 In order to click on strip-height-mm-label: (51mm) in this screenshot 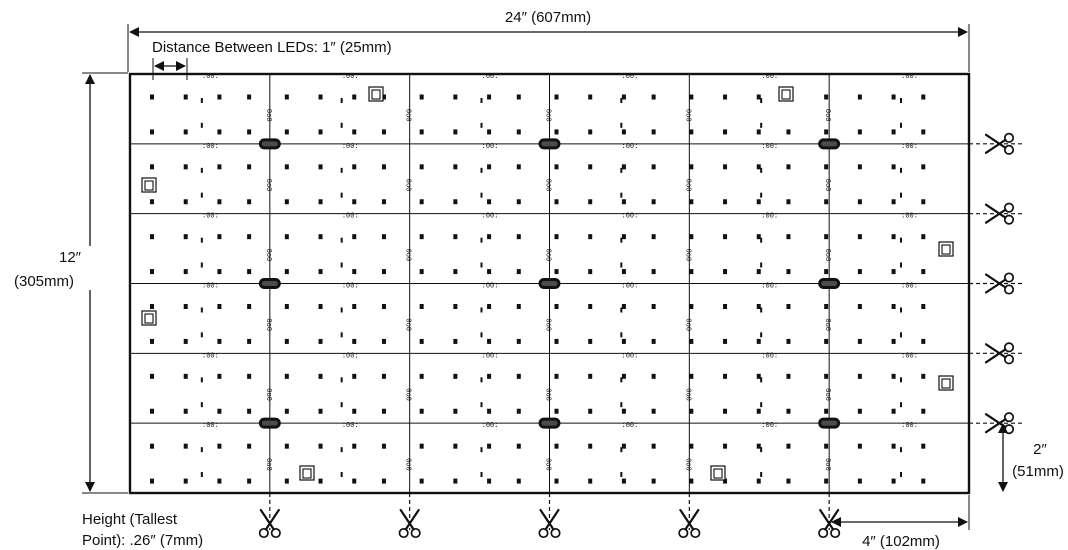, I will do `click(1038, 471)`.